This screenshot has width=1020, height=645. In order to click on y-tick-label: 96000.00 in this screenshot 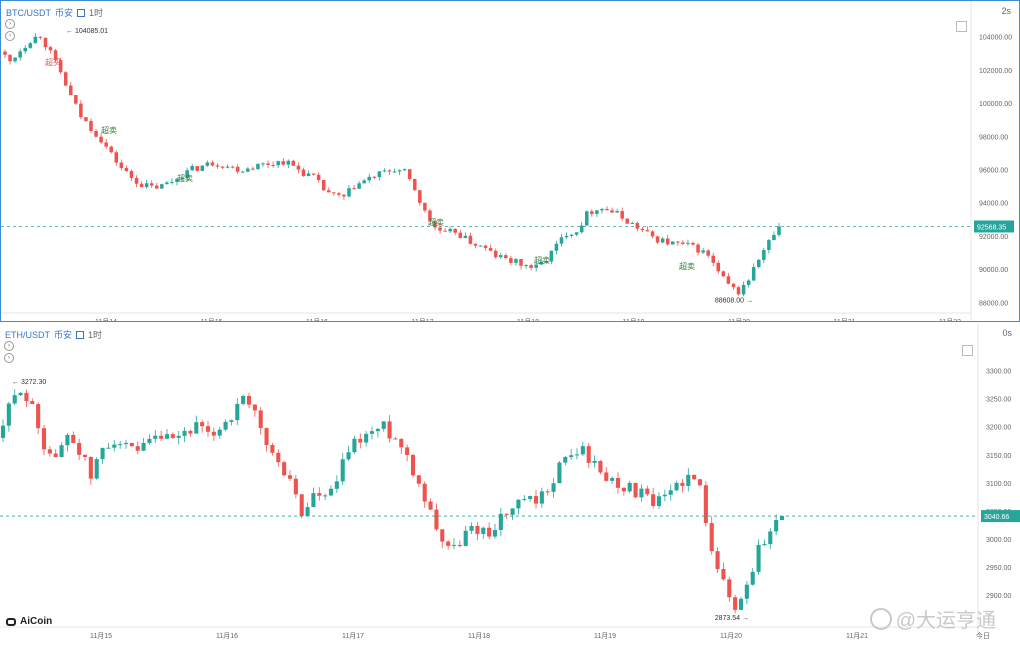, I will do `click(993, 170)`.